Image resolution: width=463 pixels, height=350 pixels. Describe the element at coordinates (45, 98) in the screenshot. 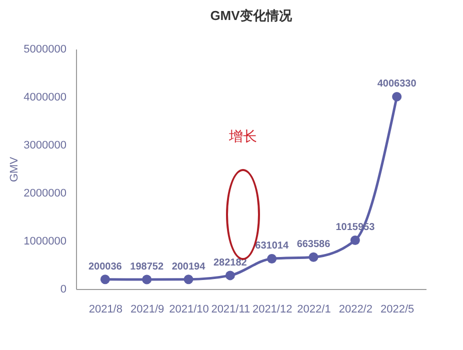

I see `y-tick-label: 4000000` at that location.